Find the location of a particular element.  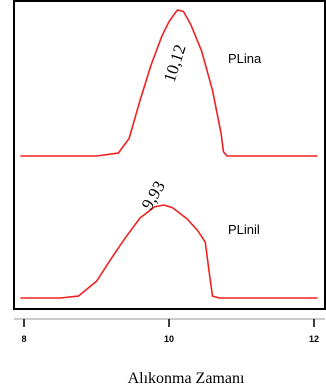

x-axis-title: Alıkonma Zamanı is located at coordinates (186, 378).